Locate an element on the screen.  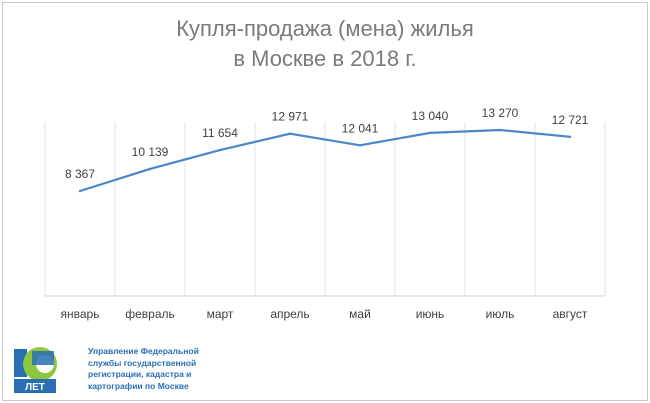
data-label: 12 971 is located at coordinates (290, 117).